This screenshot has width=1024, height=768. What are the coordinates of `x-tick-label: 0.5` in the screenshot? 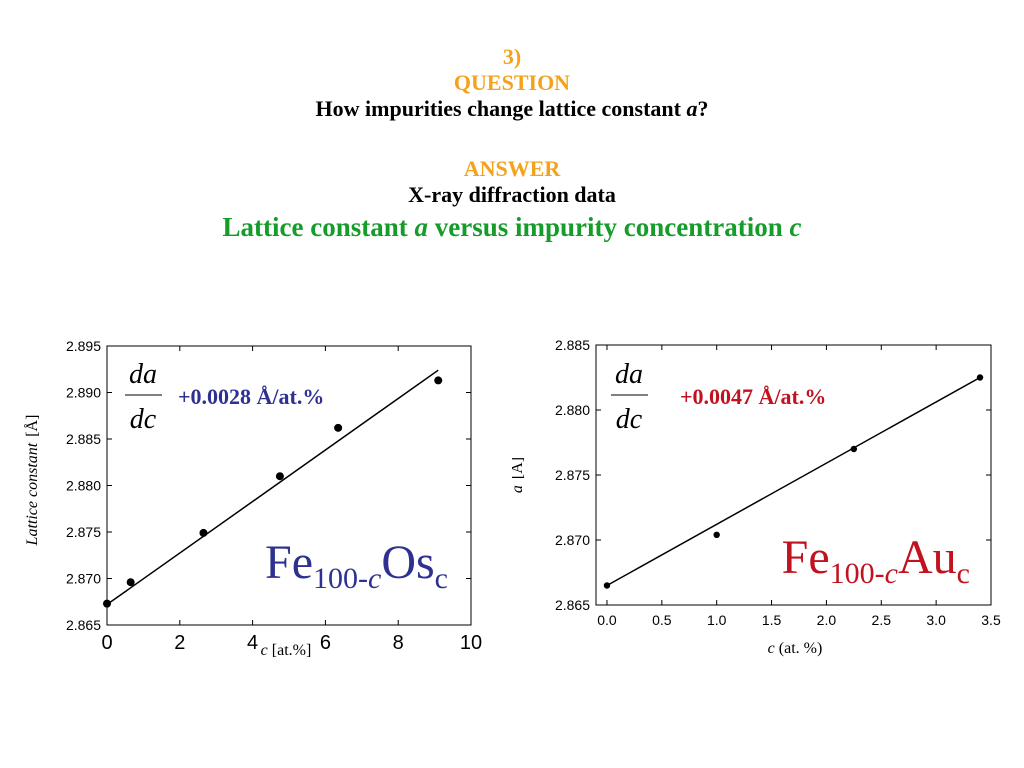 It's located at (662, 620).